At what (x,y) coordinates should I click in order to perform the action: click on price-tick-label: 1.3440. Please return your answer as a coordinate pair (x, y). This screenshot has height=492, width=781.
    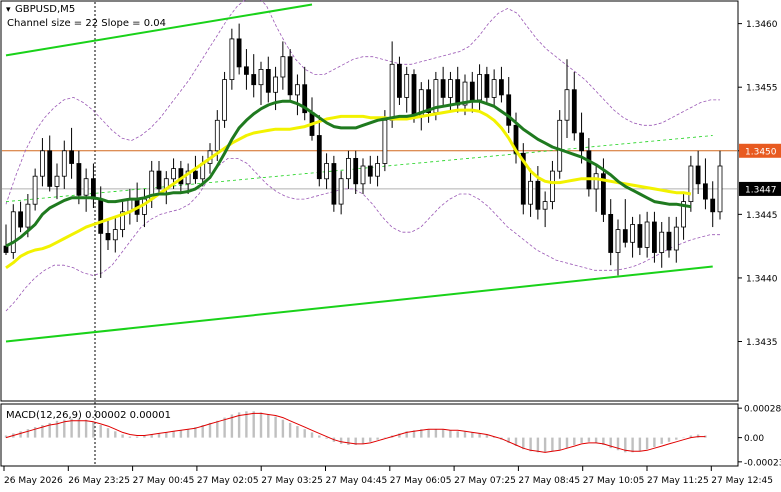
    Looking at the image, I should click on (762, 279).